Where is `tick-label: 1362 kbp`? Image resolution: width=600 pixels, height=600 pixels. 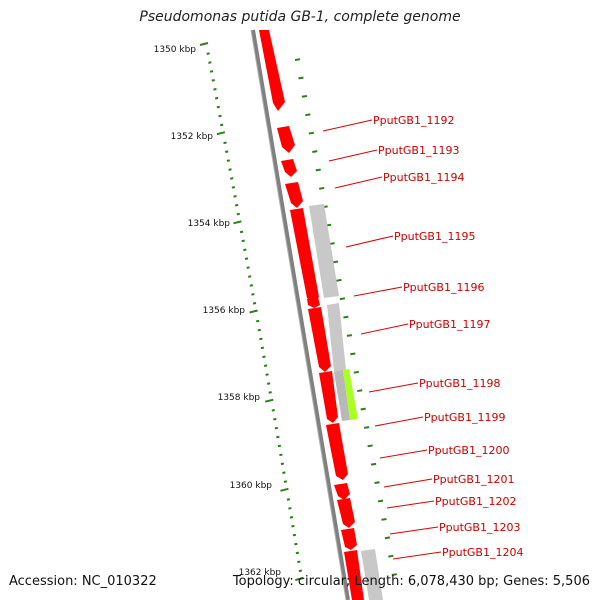
tick-label: 1362 kbp is located at coordinates (260, 573).